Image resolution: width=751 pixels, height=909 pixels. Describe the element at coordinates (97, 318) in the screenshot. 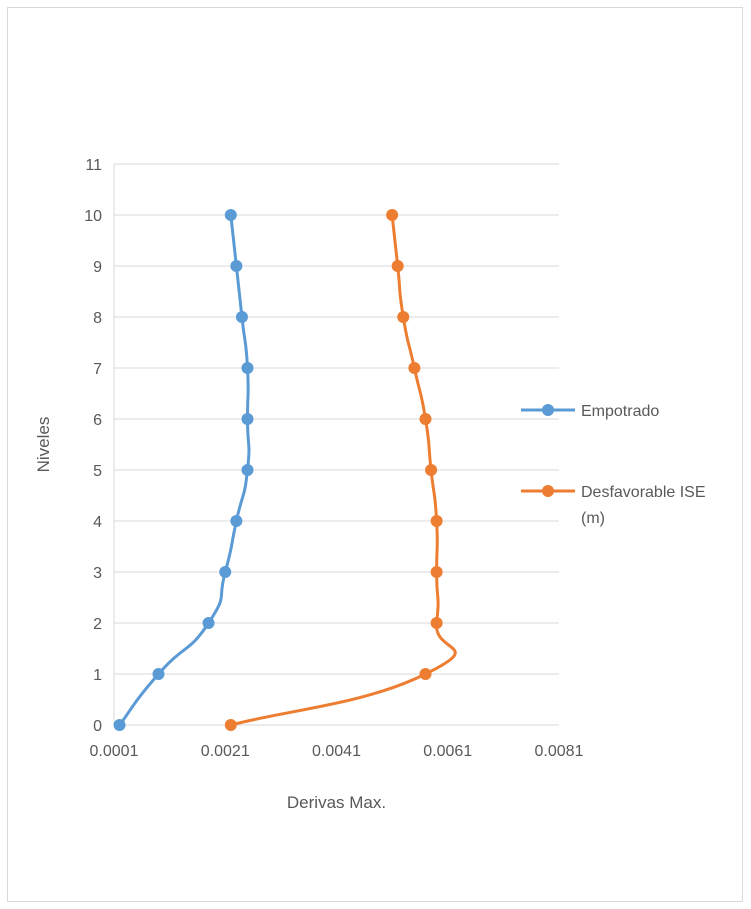

I see `y-tick-label: 8` at that location.